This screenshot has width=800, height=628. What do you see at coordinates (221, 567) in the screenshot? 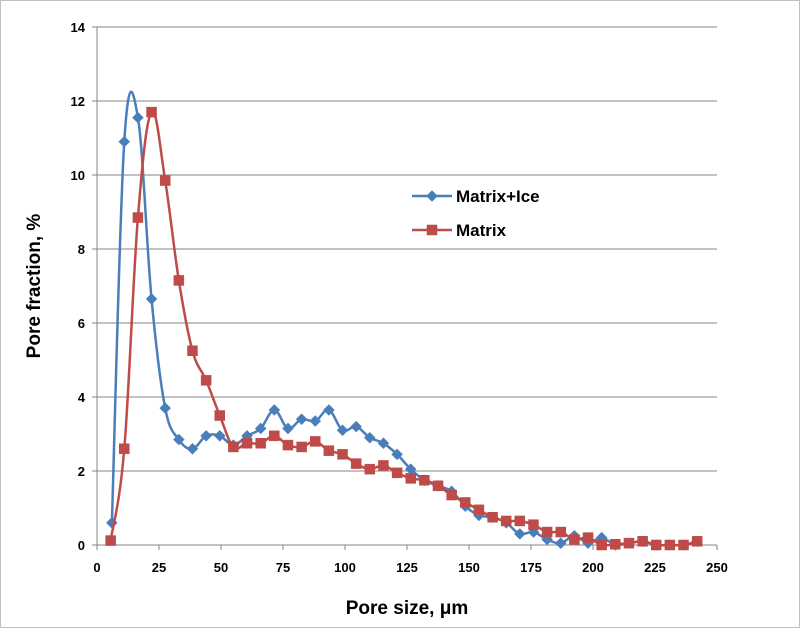
I see `x-tick-label: 50` at bounding box center [221, 567].